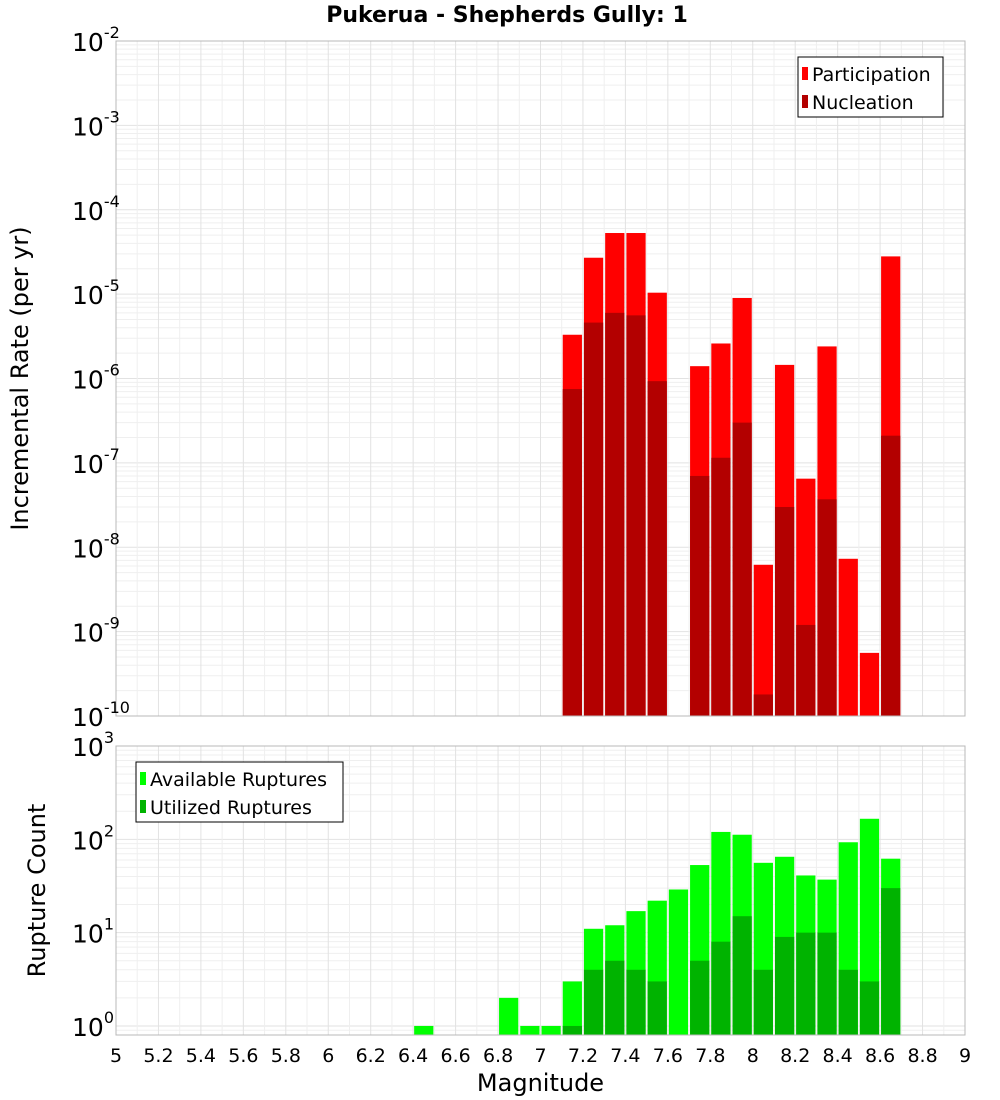  Describe the element at coordinates (286, 1056) in the screenshot. I see `x-tick-label: 5.8` at that location.